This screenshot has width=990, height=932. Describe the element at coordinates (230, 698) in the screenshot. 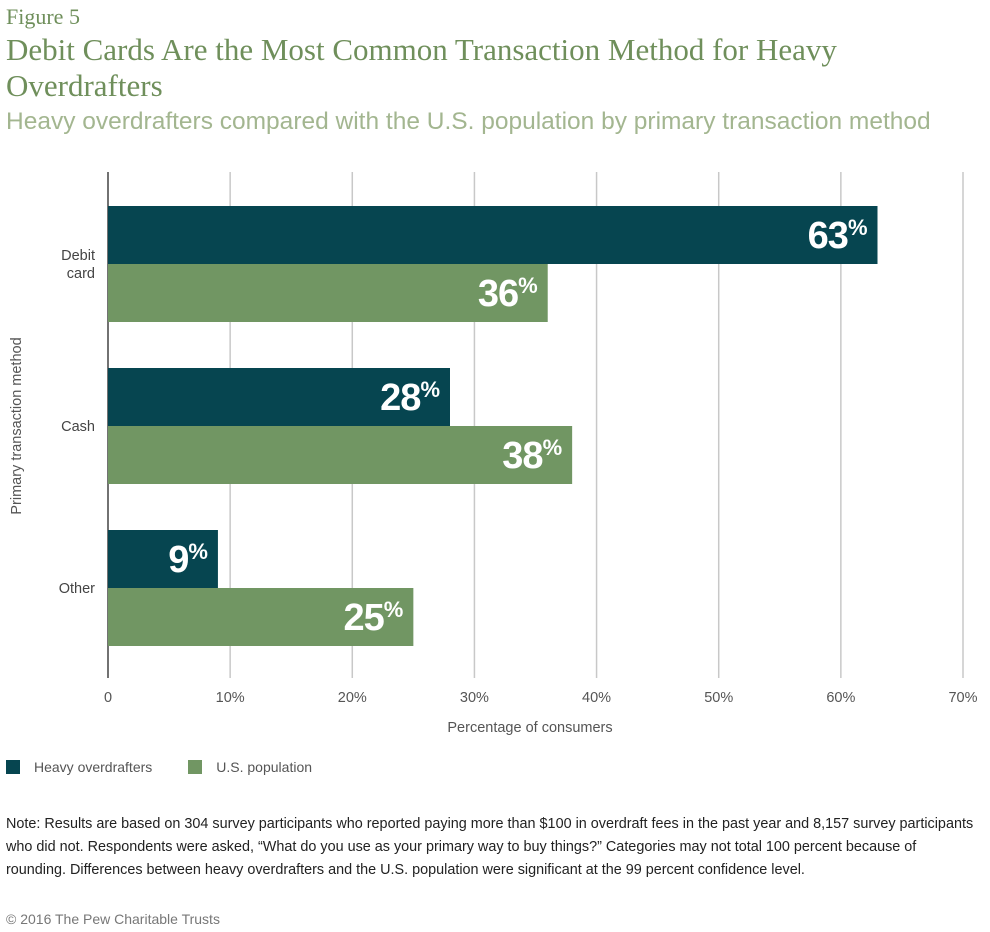

I see `x-tick-label: 10%` at that location.